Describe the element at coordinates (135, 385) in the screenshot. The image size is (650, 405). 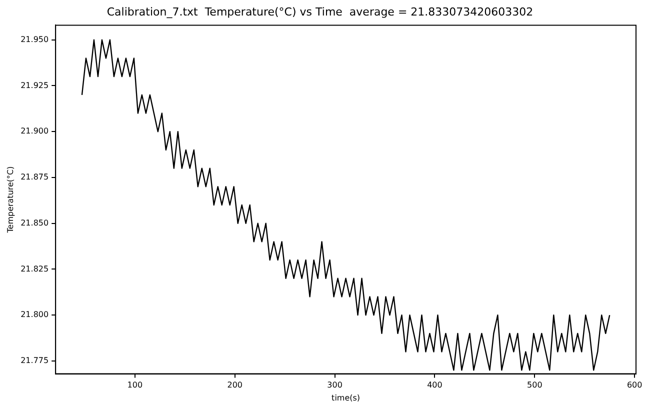
I see `x-tick-label: 100` at that location.